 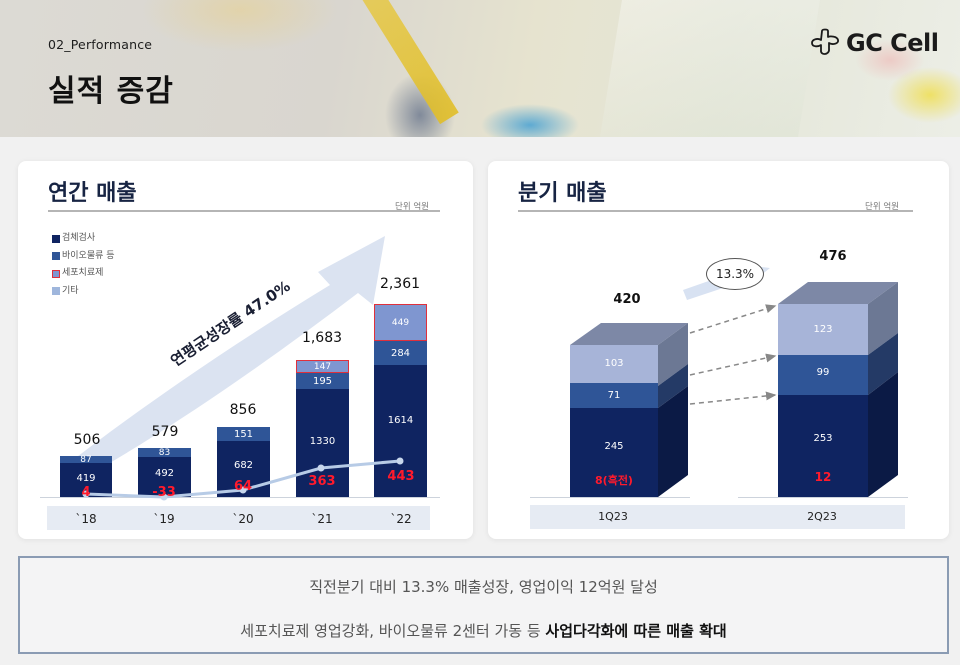 I want to click on bar-total: 476, so click(x=833, y=256).